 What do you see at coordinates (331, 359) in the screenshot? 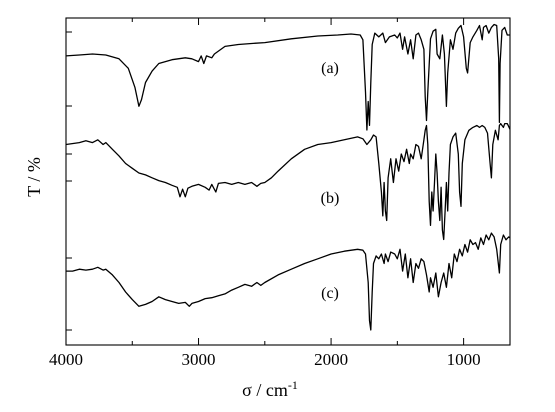
I see `x-tick-label: 2000` at bounding box center [331, 359].